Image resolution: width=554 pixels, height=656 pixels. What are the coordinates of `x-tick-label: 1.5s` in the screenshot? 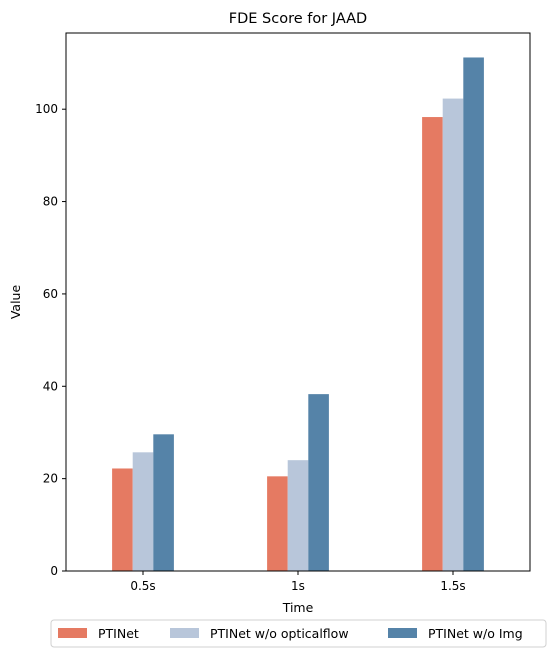 It's located at (452, 586).